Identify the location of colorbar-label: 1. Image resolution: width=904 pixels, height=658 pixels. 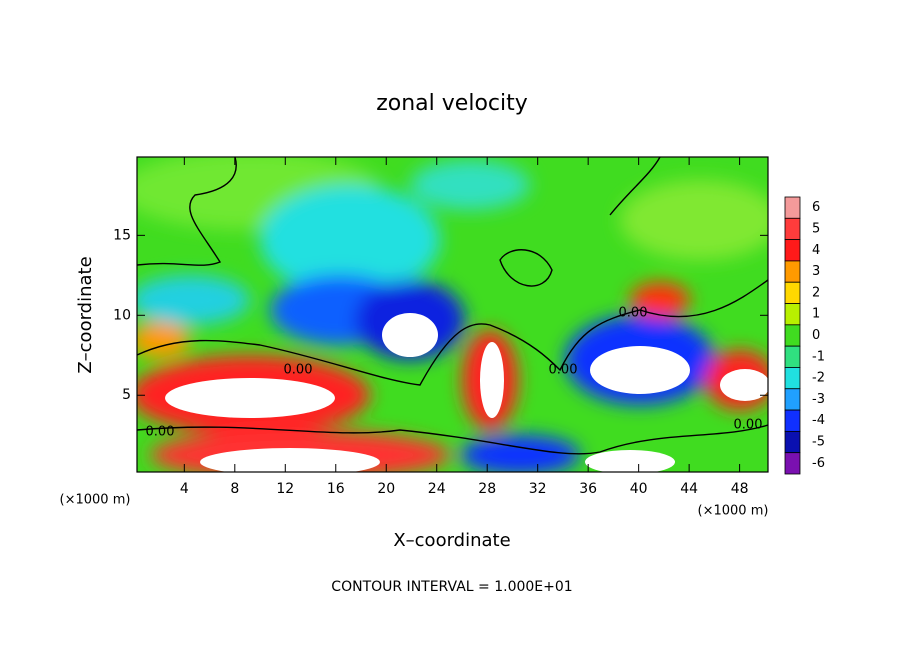
(816, 314).